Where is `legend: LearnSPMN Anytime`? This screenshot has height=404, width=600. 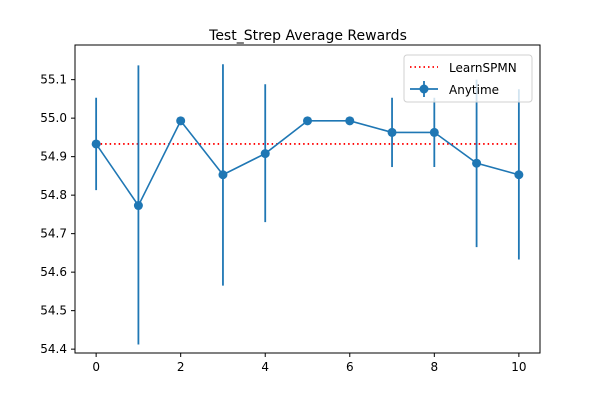 legend: LearnSPMN Anytime is located at coordinates (468, 78).